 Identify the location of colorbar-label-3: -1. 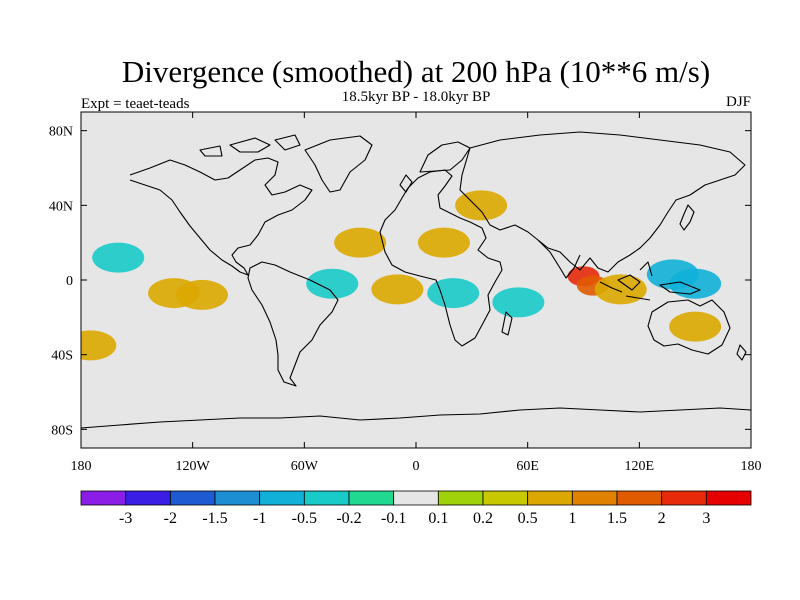
(259, 518).